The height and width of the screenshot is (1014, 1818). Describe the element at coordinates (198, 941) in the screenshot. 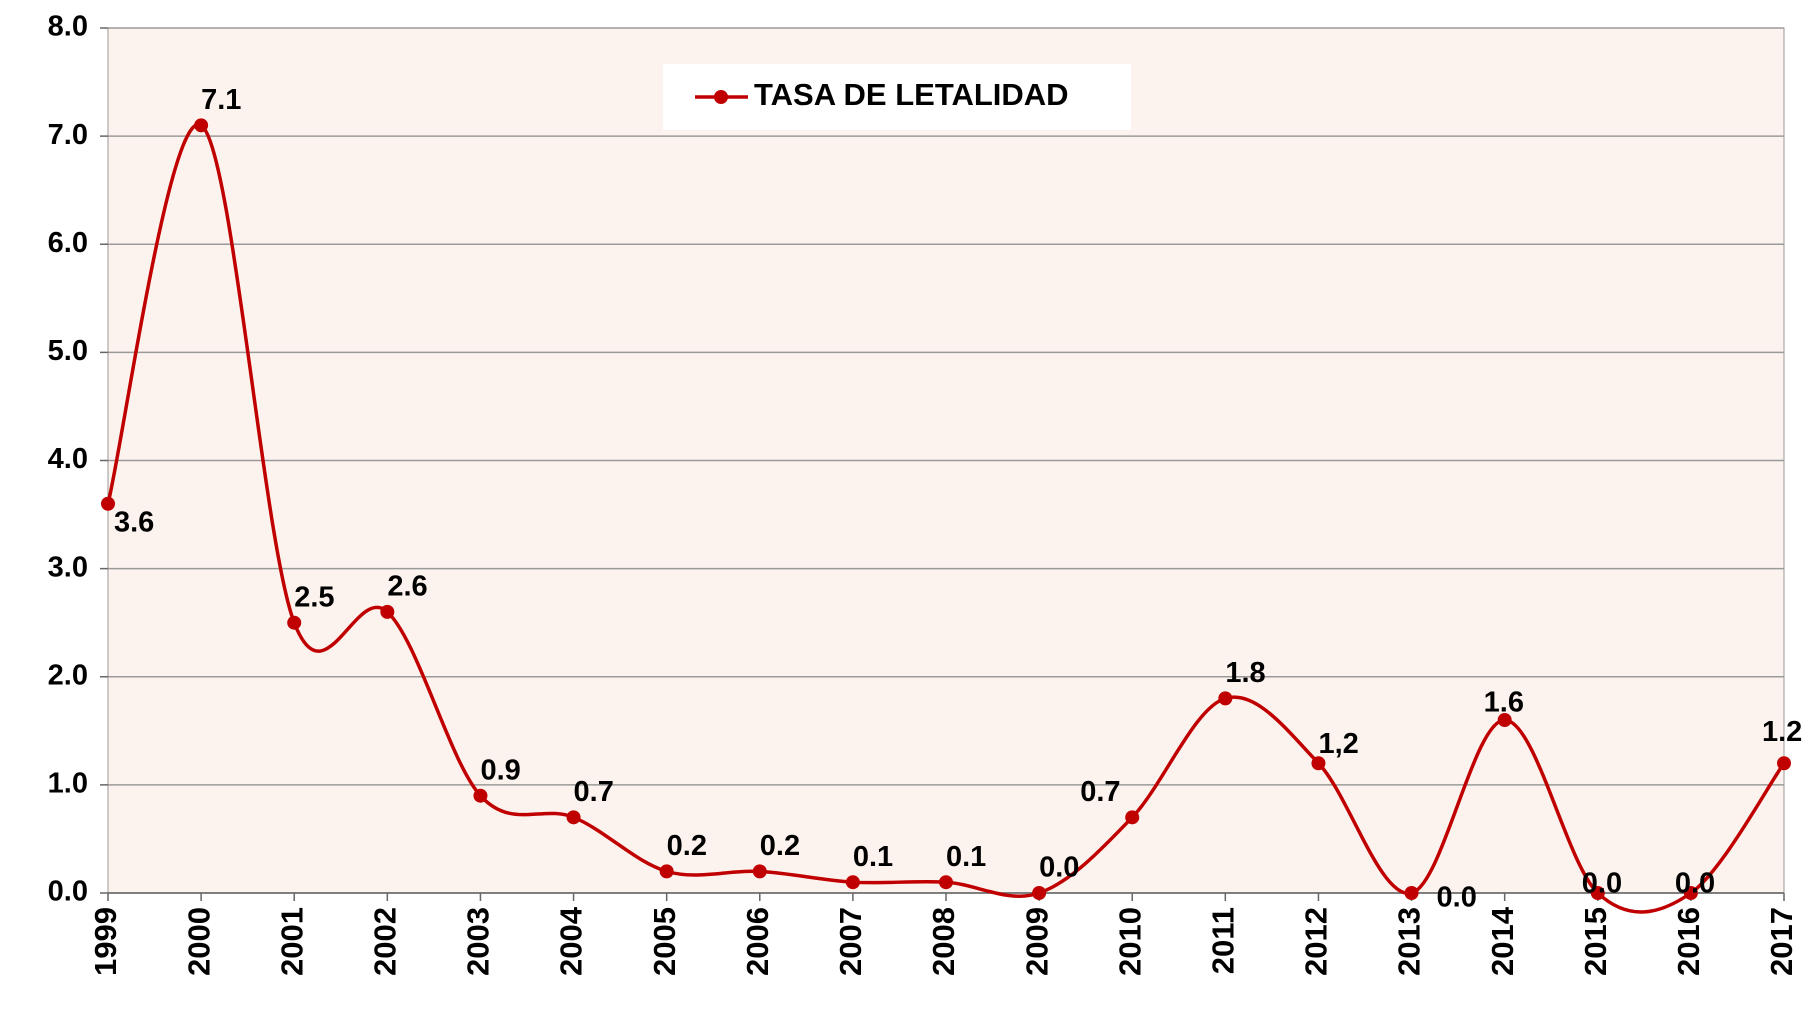

I see `x-tick-label: 2000` at that location.